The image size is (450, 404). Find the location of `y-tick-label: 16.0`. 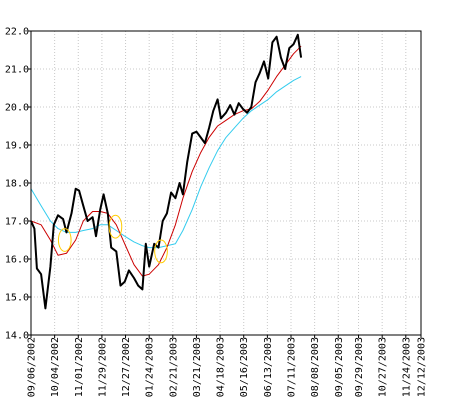

y-tick-label: 16.0 is located at coordinates (17, 260).